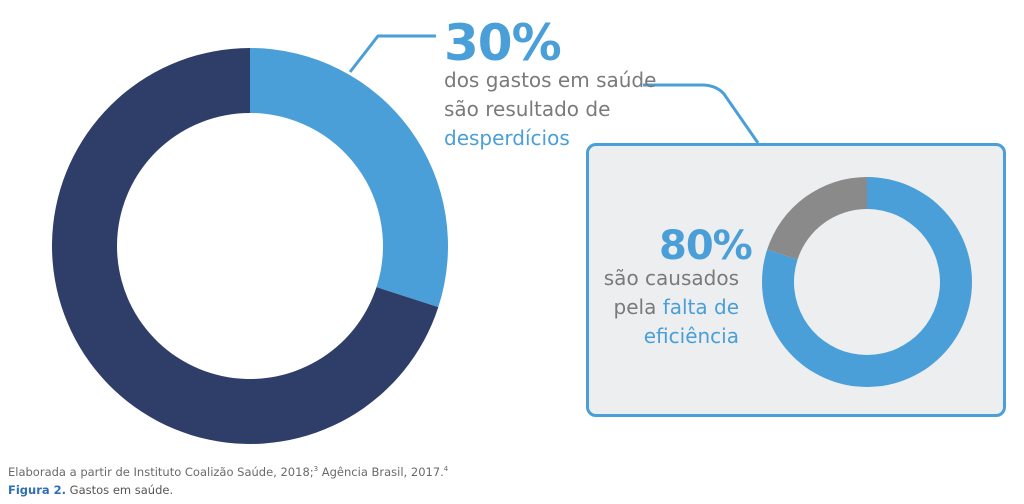 This screenshot has height=504, width=1024. Describe the element at coordinates (706, 246) in the screenshot. I see `inner-percent: 80%` at that location.